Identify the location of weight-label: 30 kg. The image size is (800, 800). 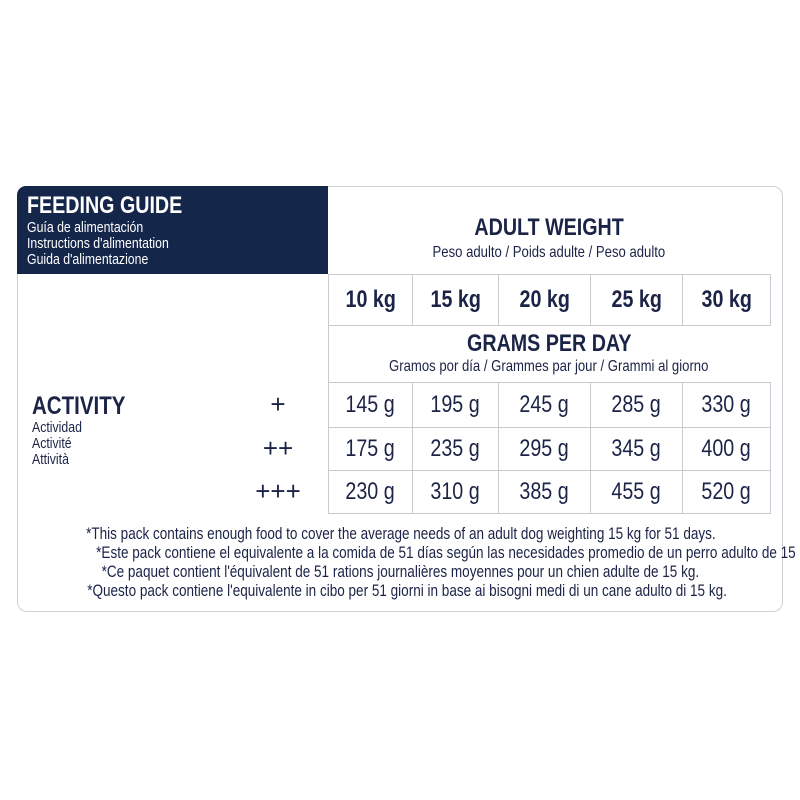
(726, 299).